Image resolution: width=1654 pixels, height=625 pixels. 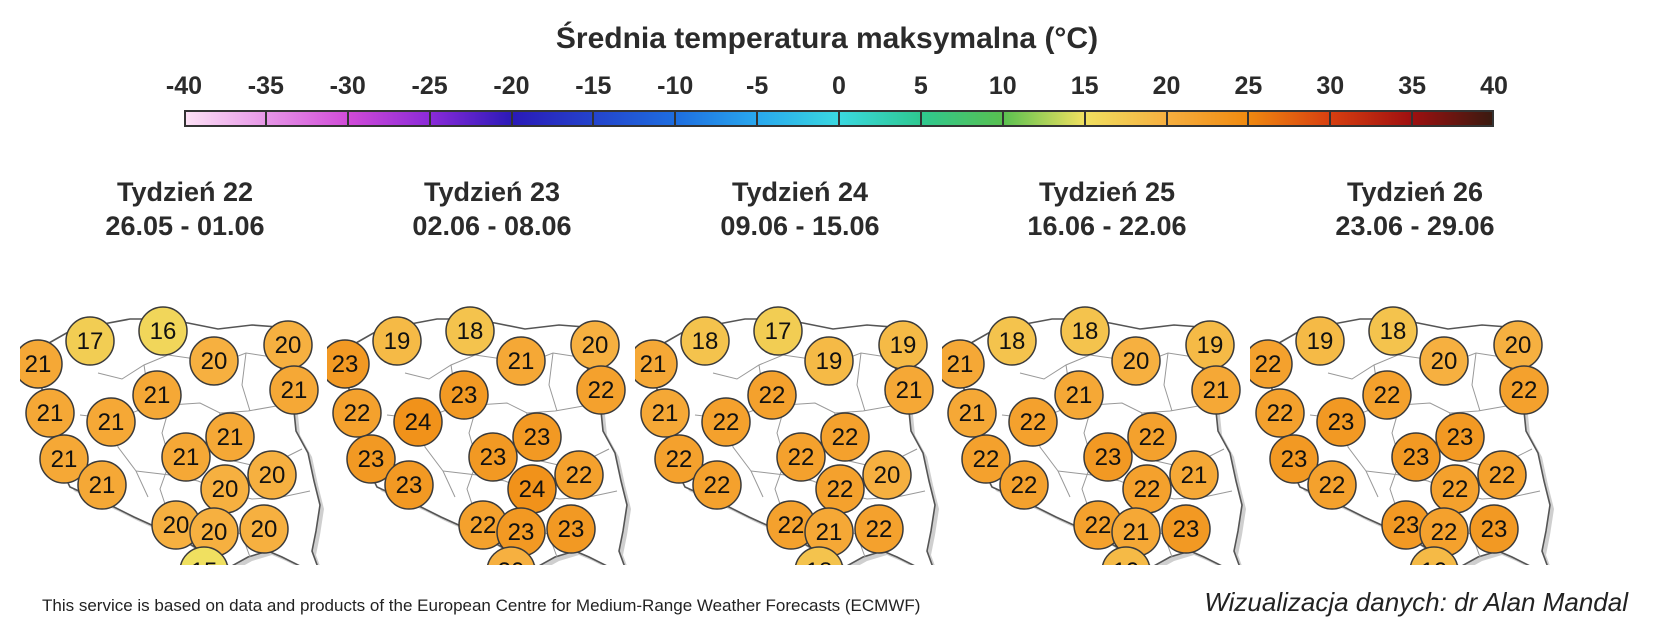 I want to click on week-dates: 26.05 - 01.06, so click(x=185, y=226).